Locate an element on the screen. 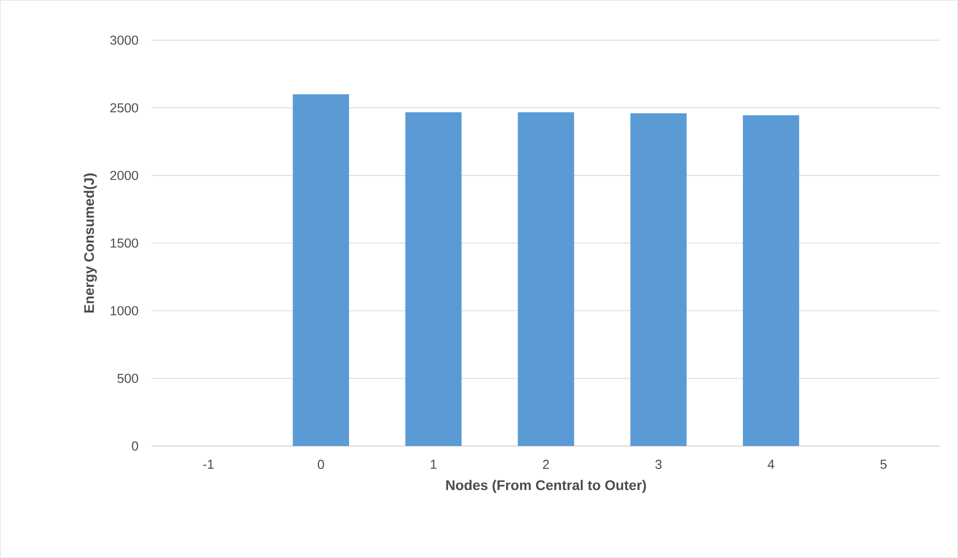 This screenshot has width=958, height=558. x-tick-label: 5 is located at coordinates (883, 464).